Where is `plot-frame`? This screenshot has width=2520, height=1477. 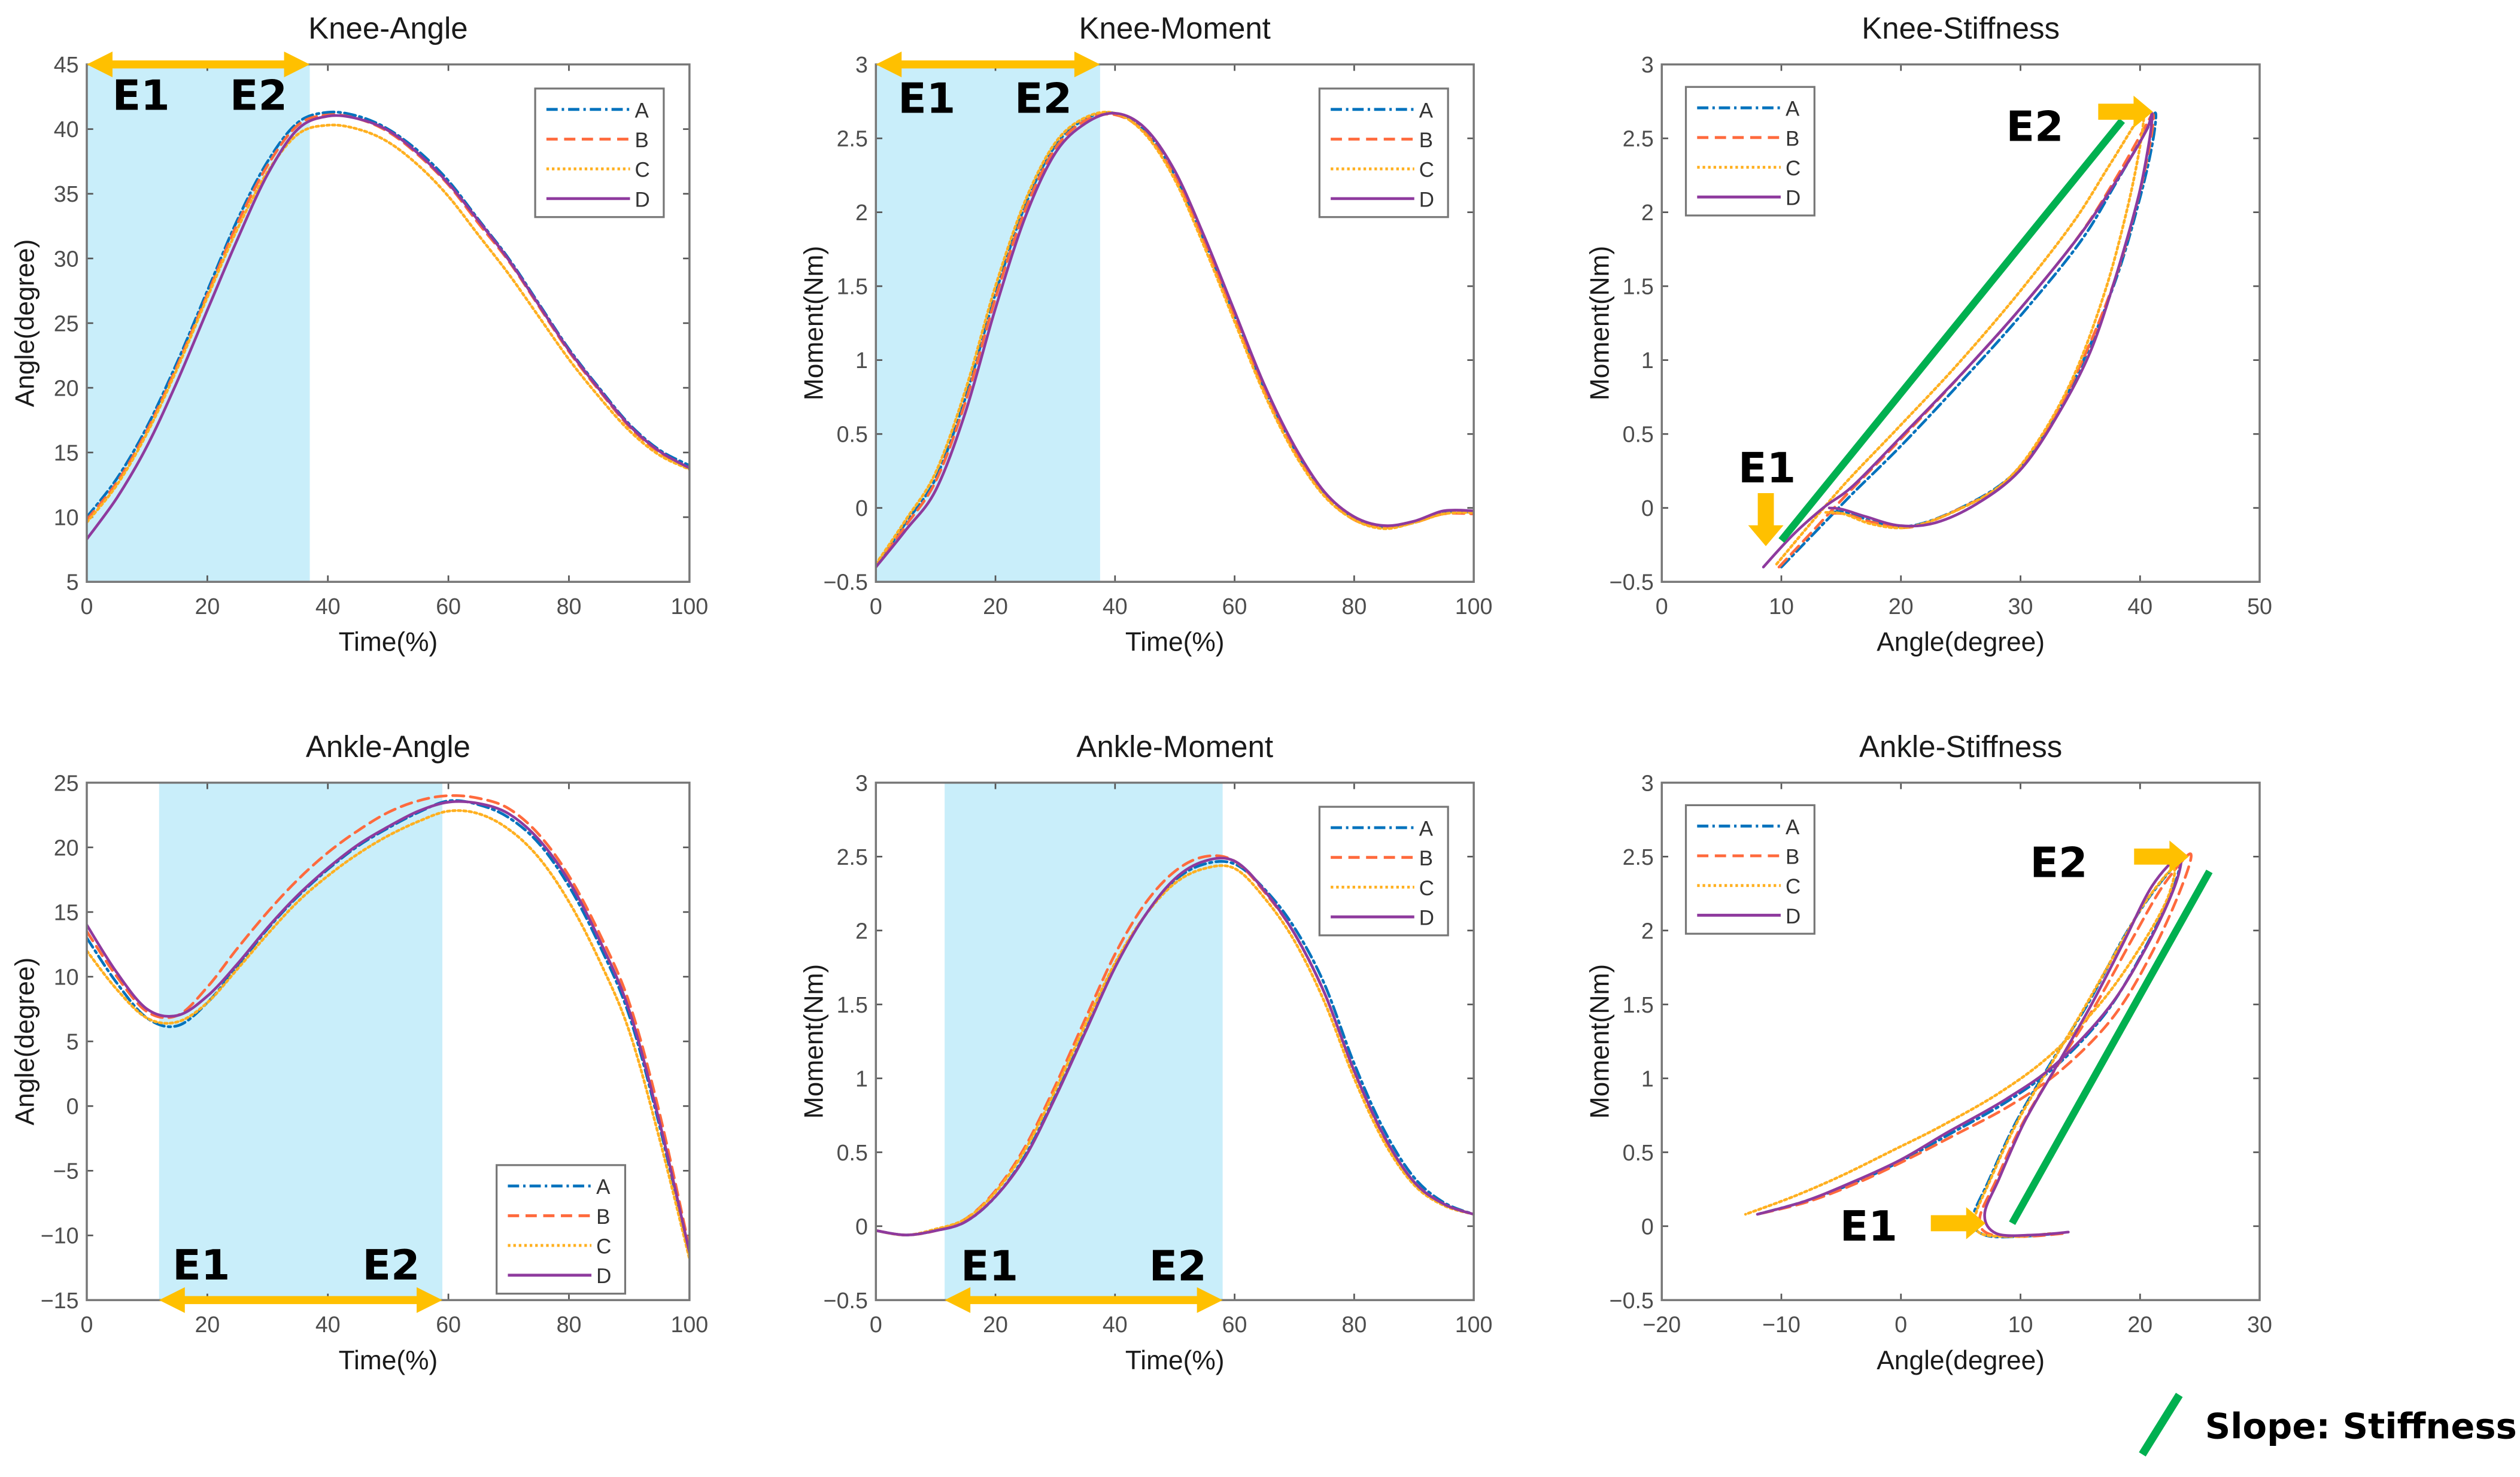 plot-frame is located at coordinates (1960, 323).